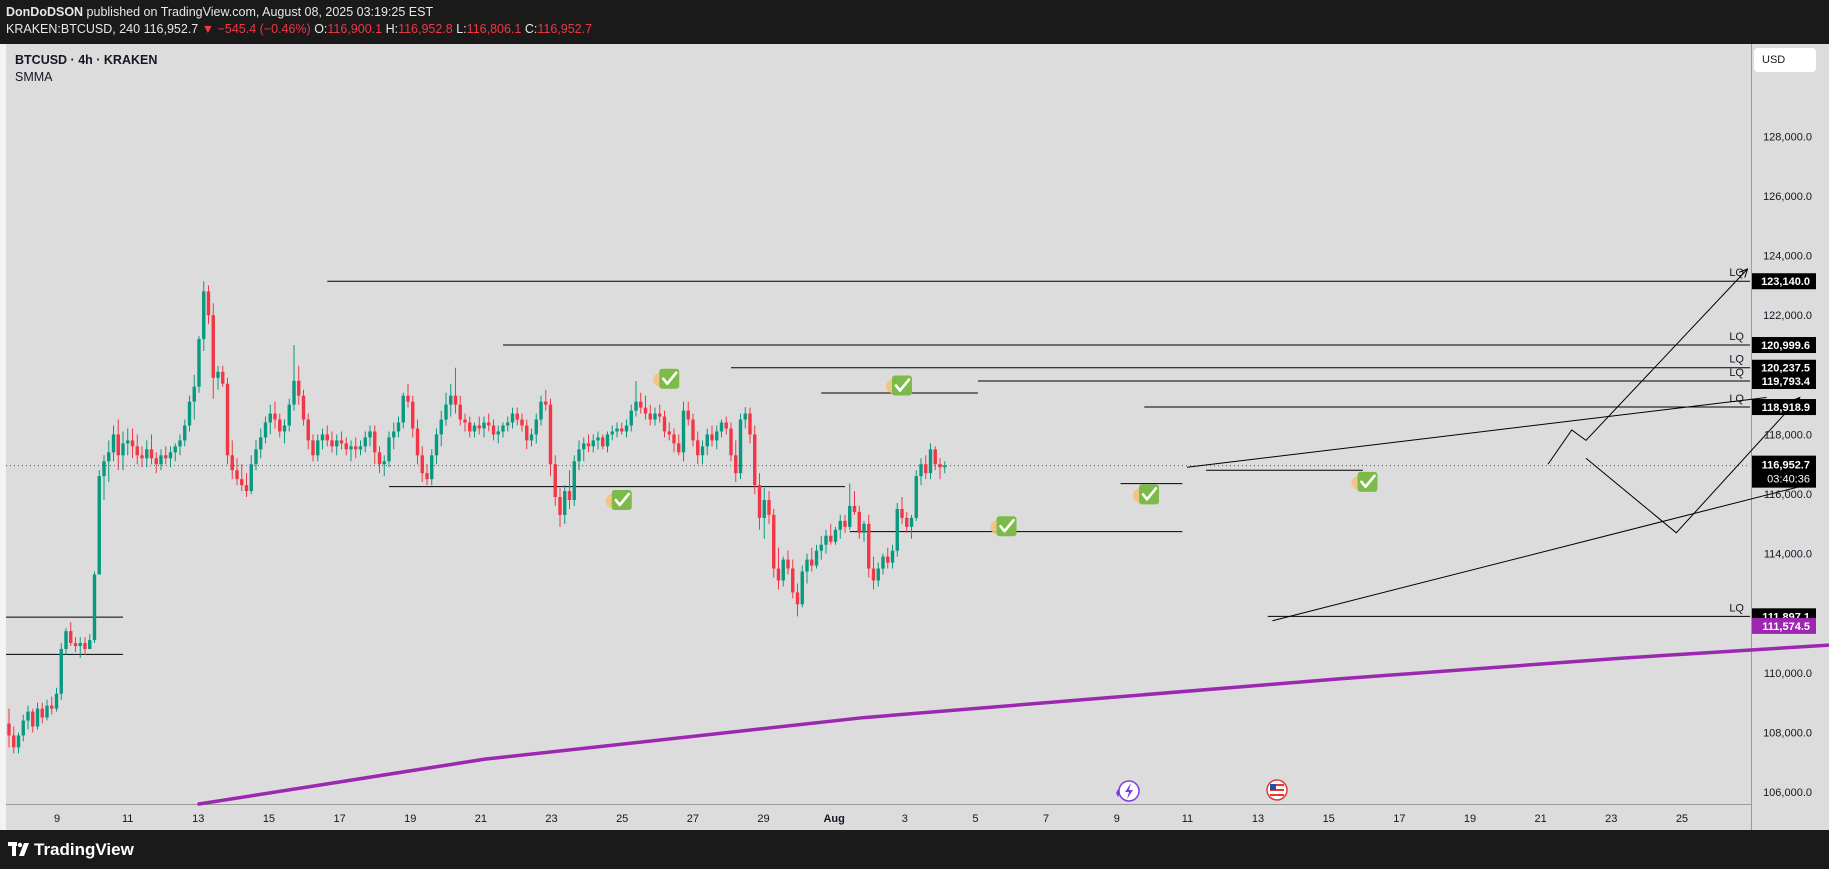 The image size is (1829, 869). Describe the element at coordinates (1476, 432) in the screenshot. I see `channel-upper-trendline` at that location.